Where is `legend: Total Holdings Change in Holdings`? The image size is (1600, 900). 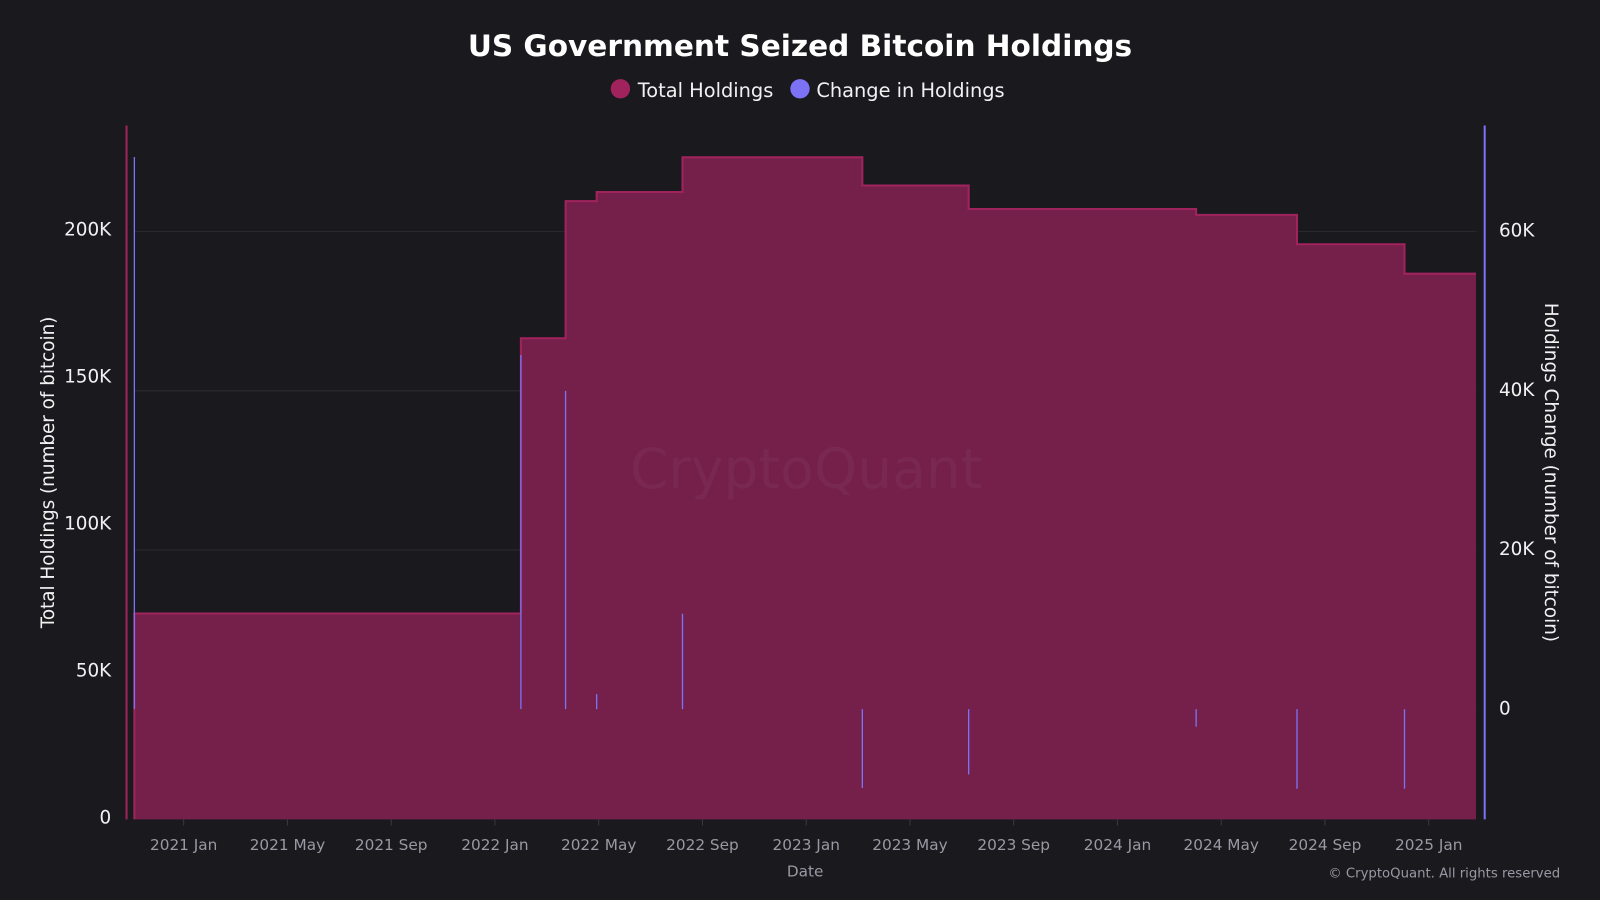 legend: Total Holdings Change in Holdings is located at coordinates (807, 90).